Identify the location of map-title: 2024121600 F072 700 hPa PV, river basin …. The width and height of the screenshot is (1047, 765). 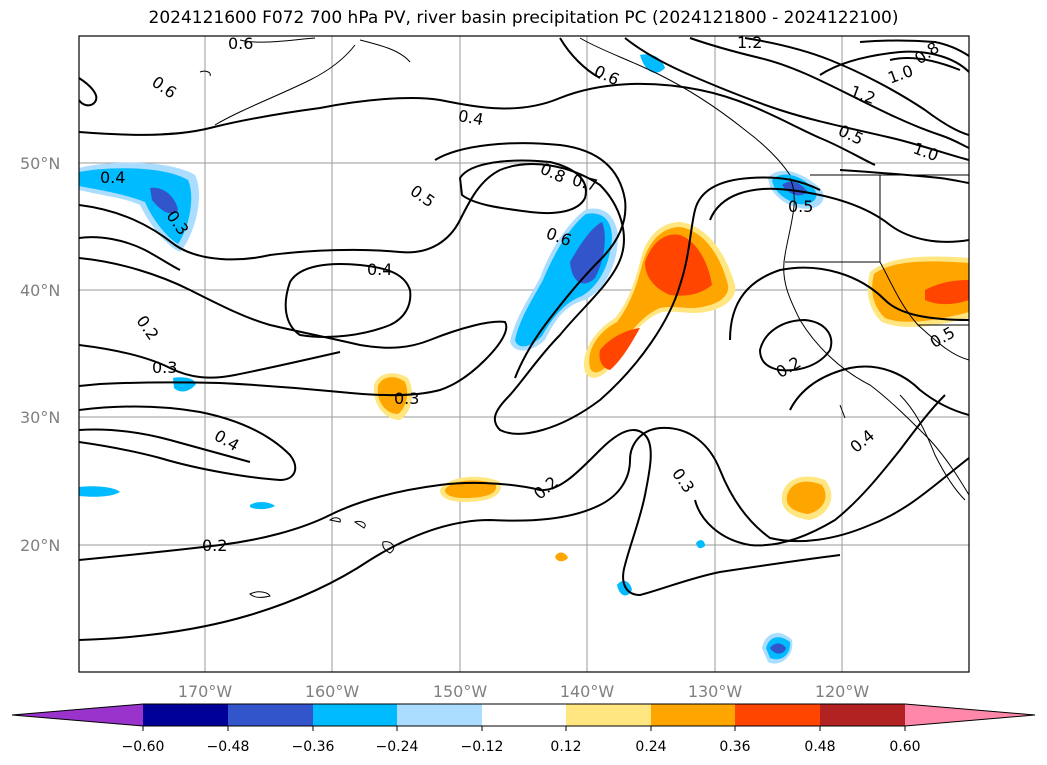
(523, 18).